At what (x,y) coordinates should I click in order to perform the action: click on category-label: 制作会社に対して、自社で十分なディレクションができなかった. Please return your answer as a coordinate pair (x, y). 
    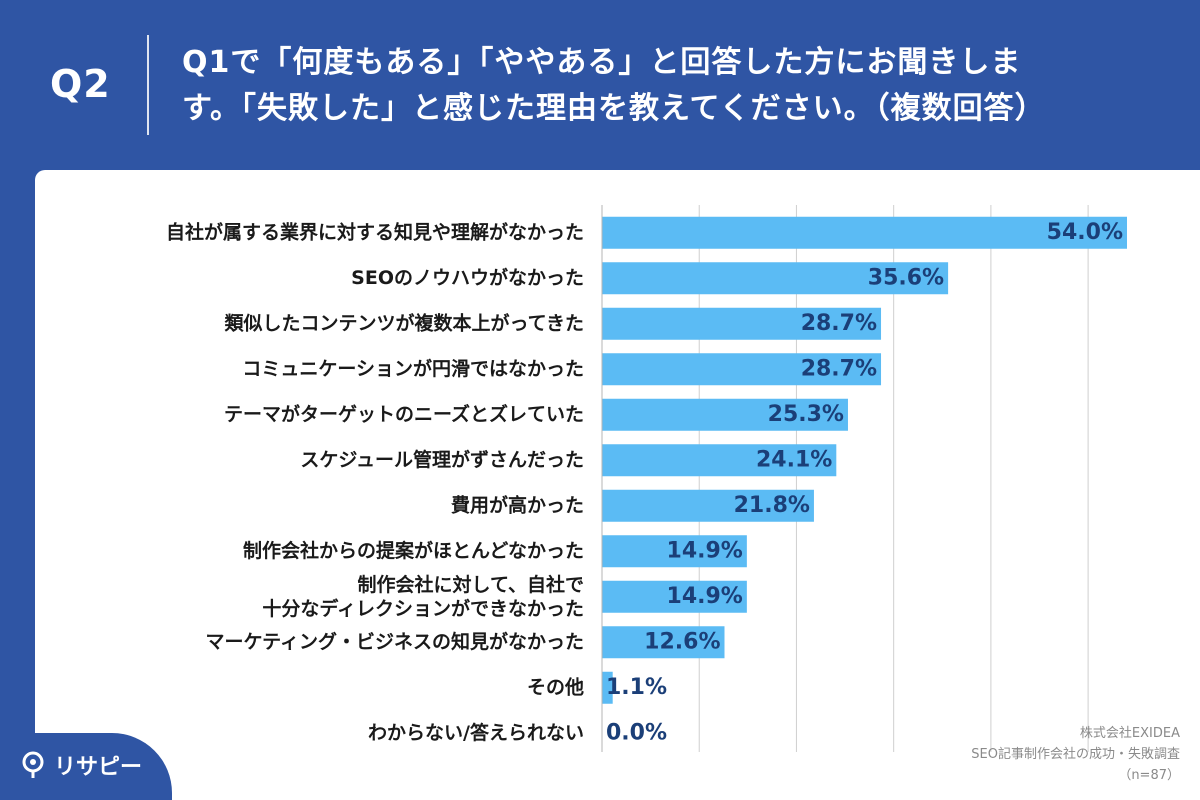
    Looking at the image, I should click on (423, 596).